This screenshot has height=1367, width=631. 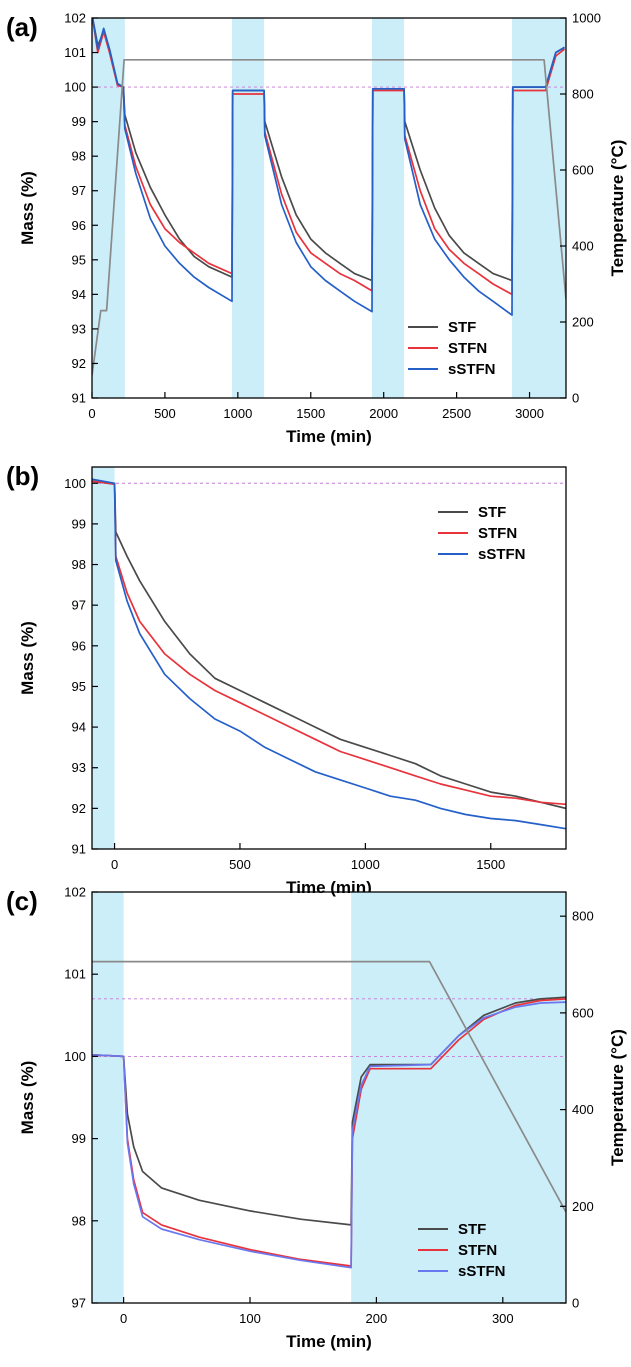 What do you see at coordinates (329, 1086) in the screenshot?
I see `series-line-temperature` at bounding box center [329, 1086].